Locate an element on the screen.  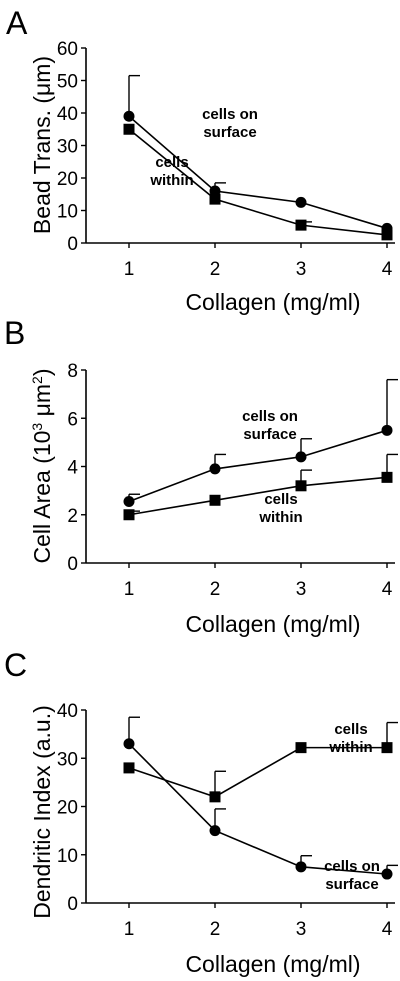
panel-a-surface-annotation-line: cells on is located at coordinates (230, 114).